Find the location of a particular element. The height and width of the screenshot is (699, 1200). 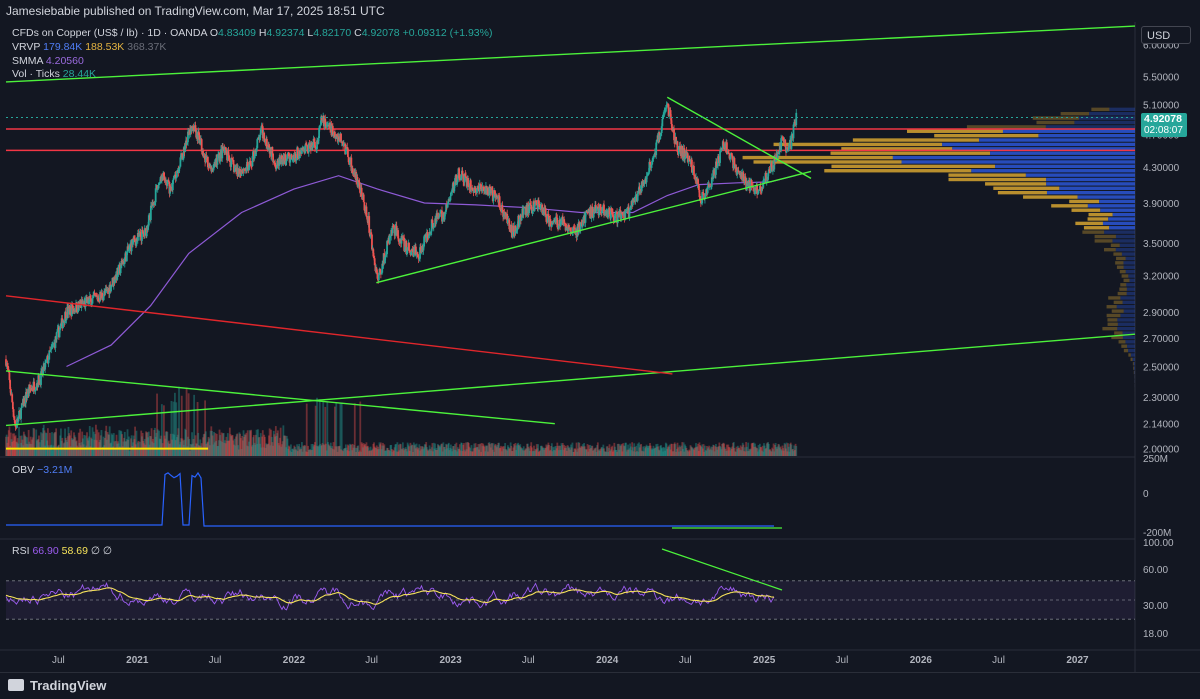

time-tick-label: 2024 is located at coordinates (607, 660).